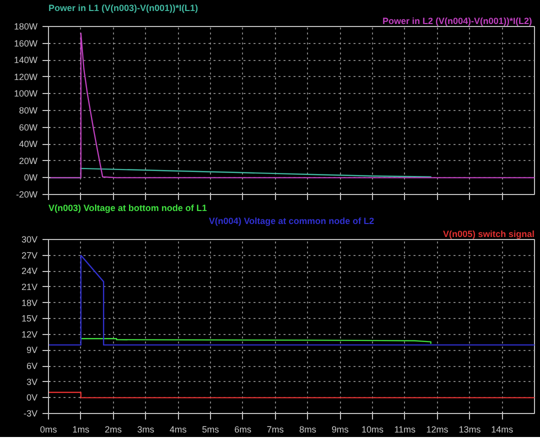 This screenshot has height=439, width=540. Describe the element at coordinates (275, 429) in the screenshot. I see `x-tick-label: 7ms` at that location.